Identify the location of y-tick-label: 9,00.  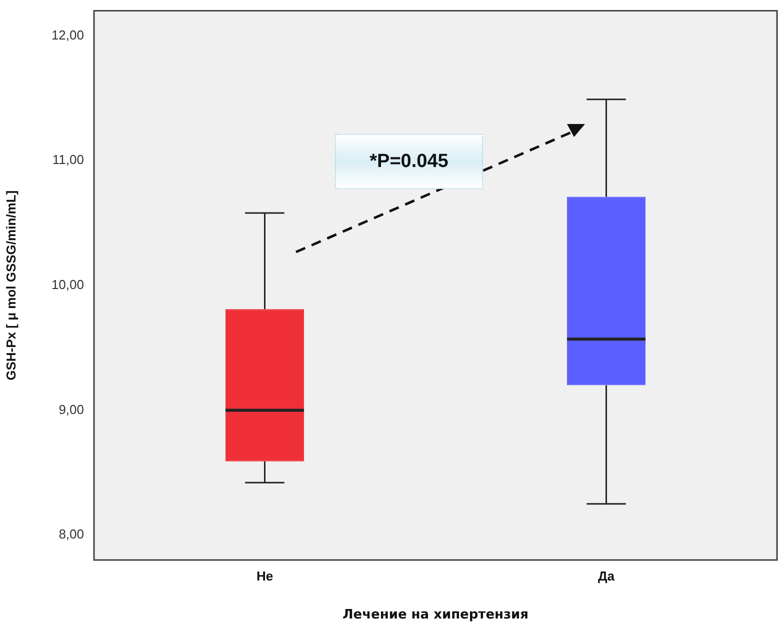
(71, 409).